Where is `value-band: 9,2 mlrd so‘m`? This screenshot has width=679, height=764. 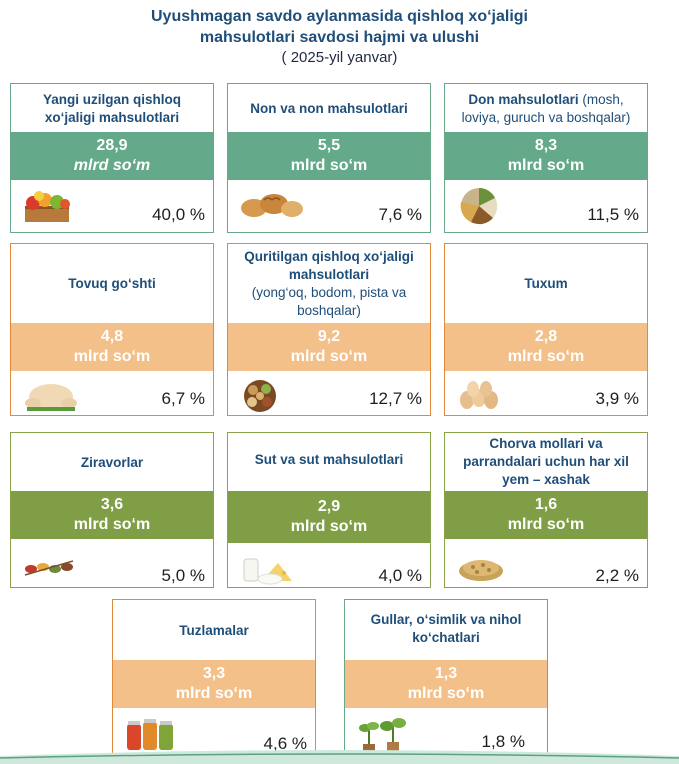 value-band: 9,2 mlrd so‘m is located at coordinates (329, 347).